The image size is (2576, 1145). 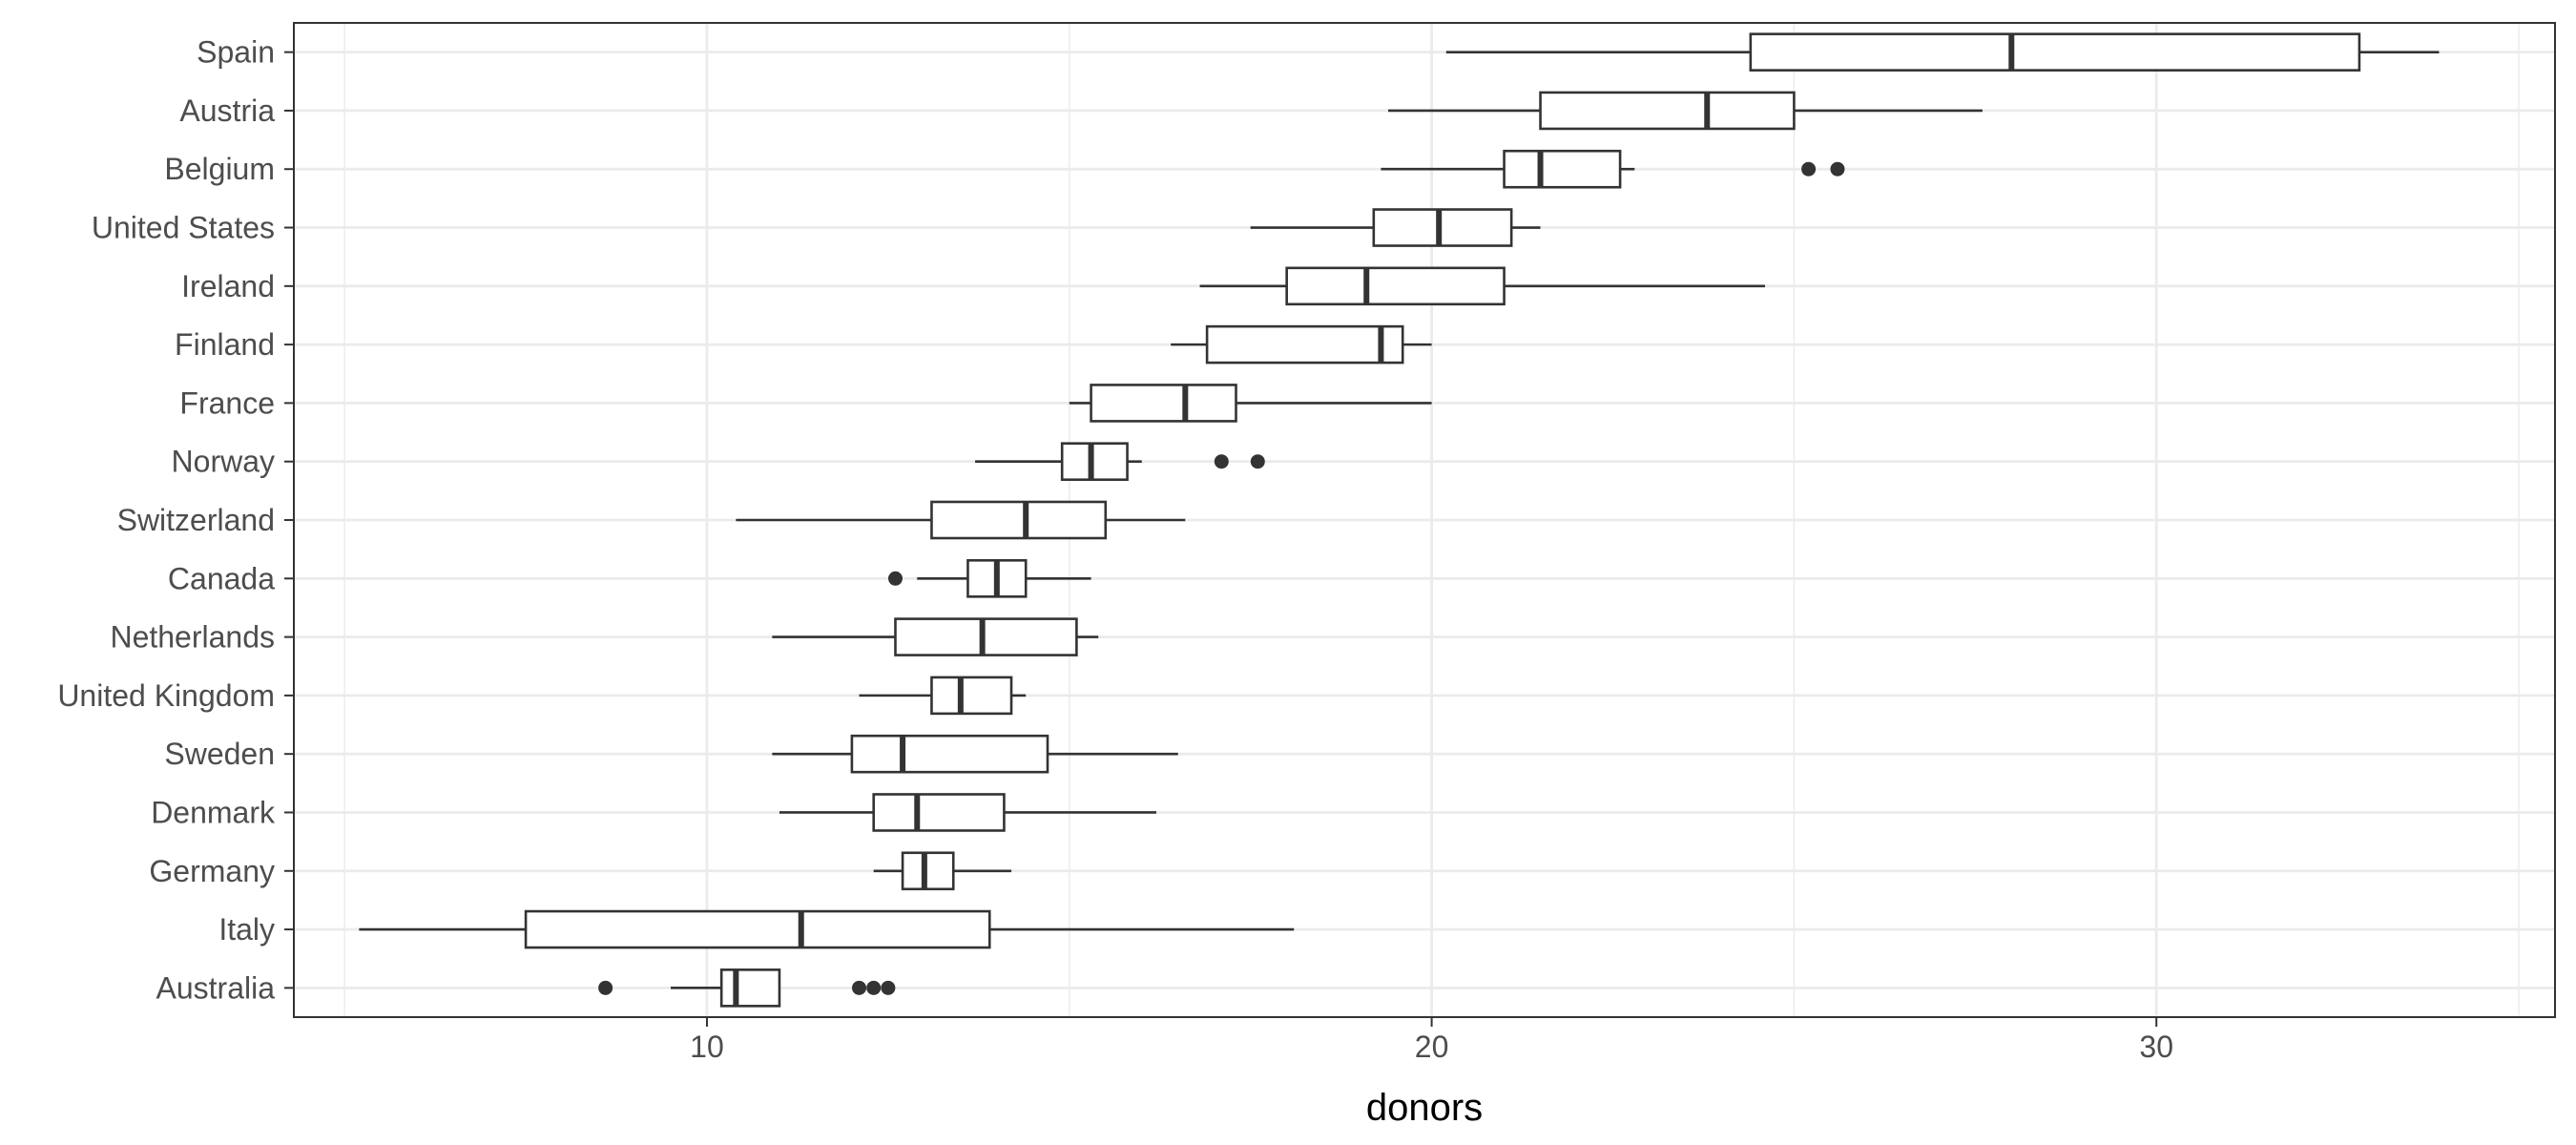 I want to click on box-sweden, so click(x=975, y=754).